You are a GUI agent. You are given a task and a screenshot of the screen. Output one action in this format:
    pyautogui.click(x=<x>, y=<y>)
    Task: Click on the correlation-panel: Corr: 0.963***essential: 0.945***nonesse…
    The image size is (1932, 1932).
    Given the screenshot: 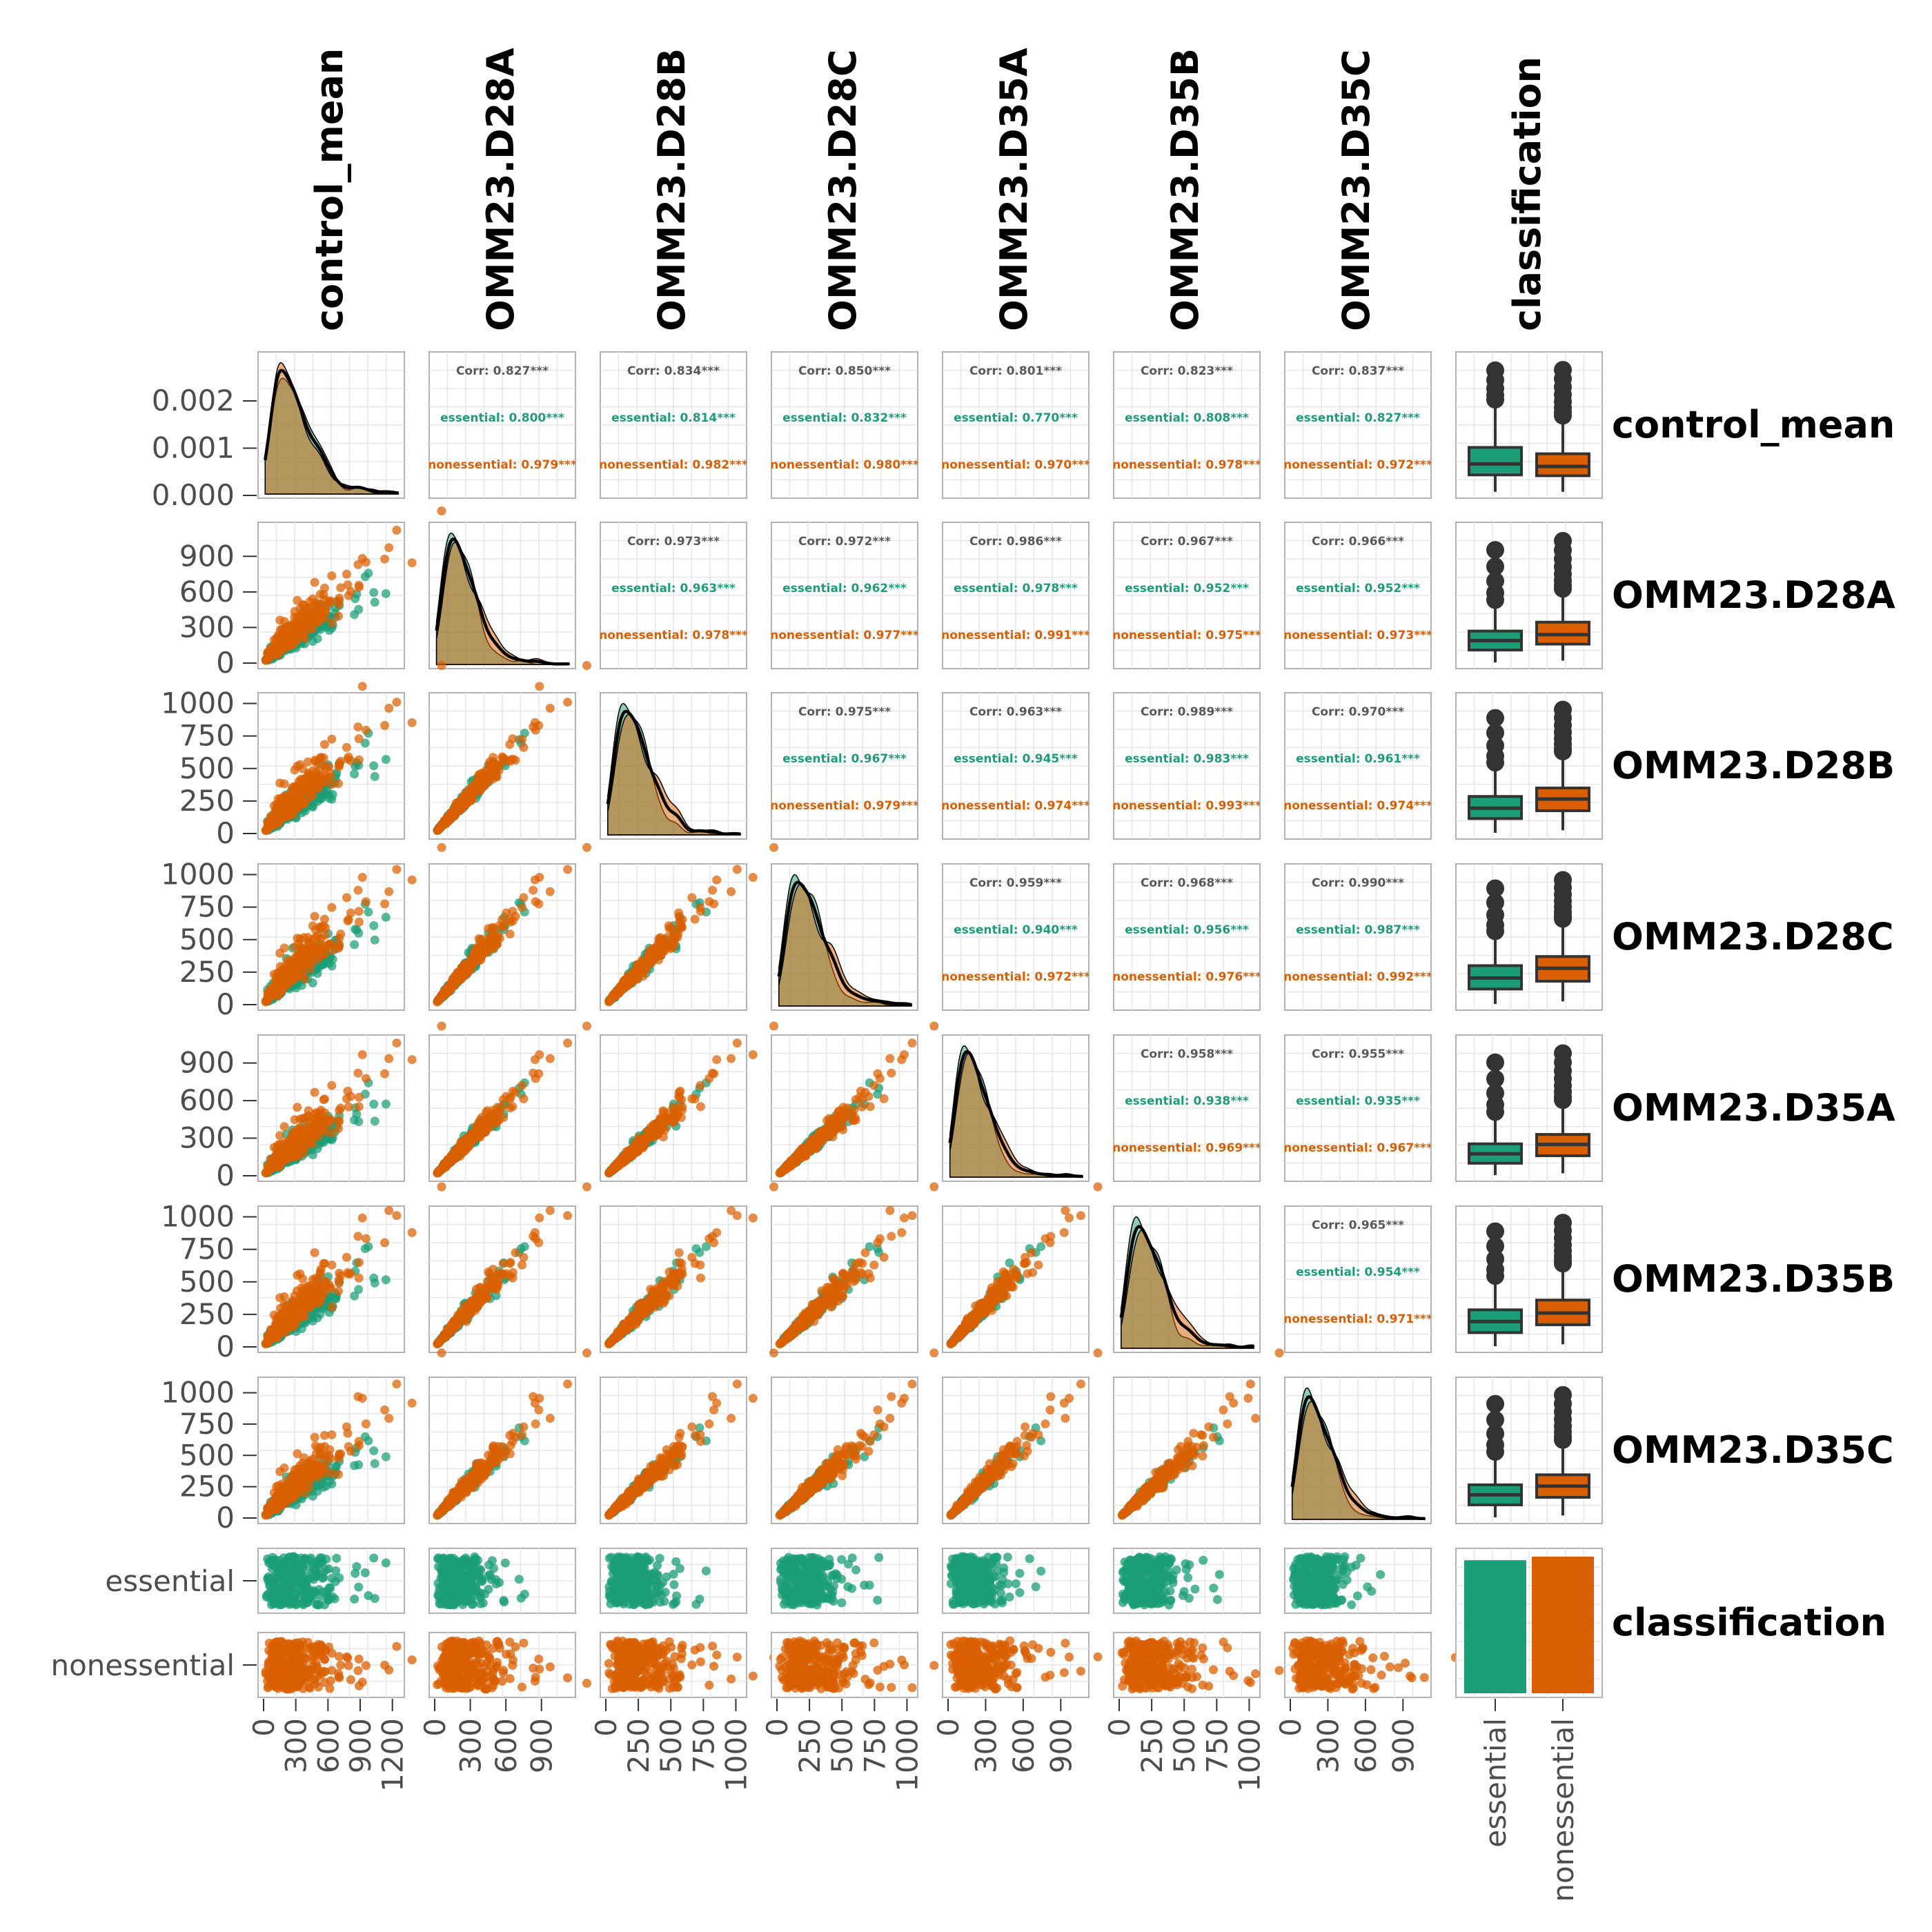 What is the action you would take?
    pyautogui.click(x=1016, y=766)
    